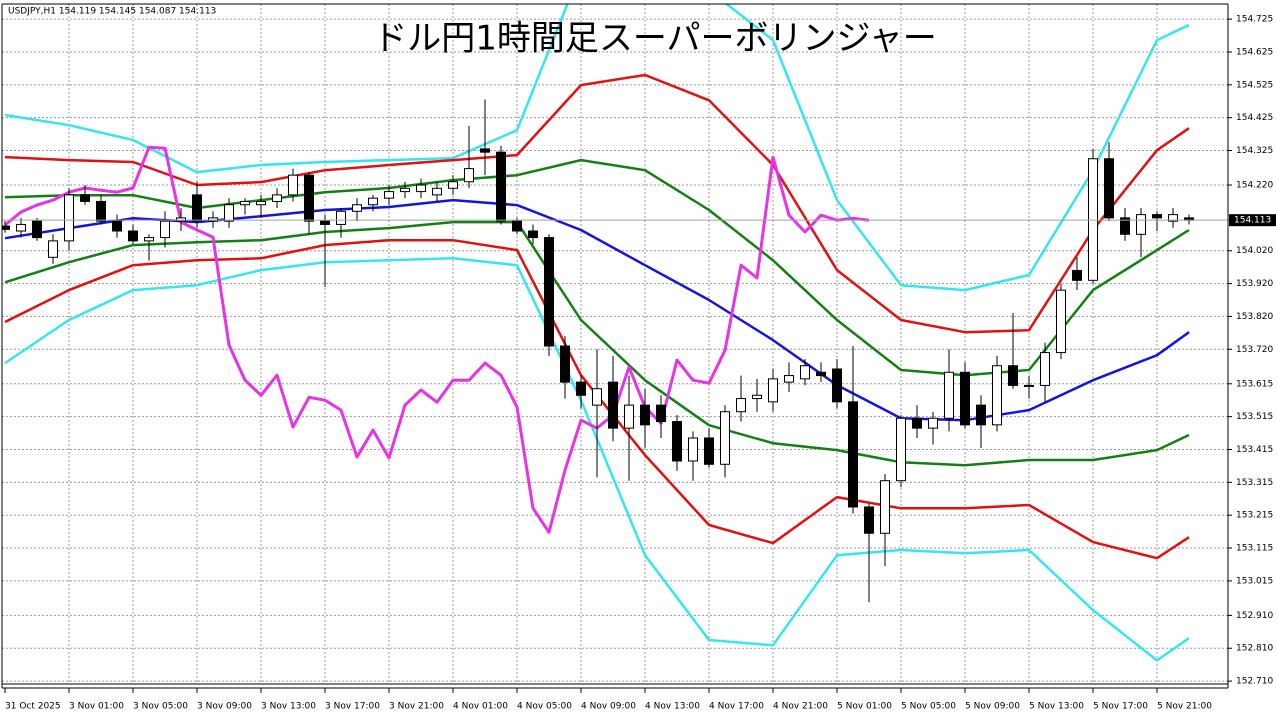  Describe the element at coordinates (1254, 284) in the screenshot. I see `y-tick-label: 153.920` at that location.